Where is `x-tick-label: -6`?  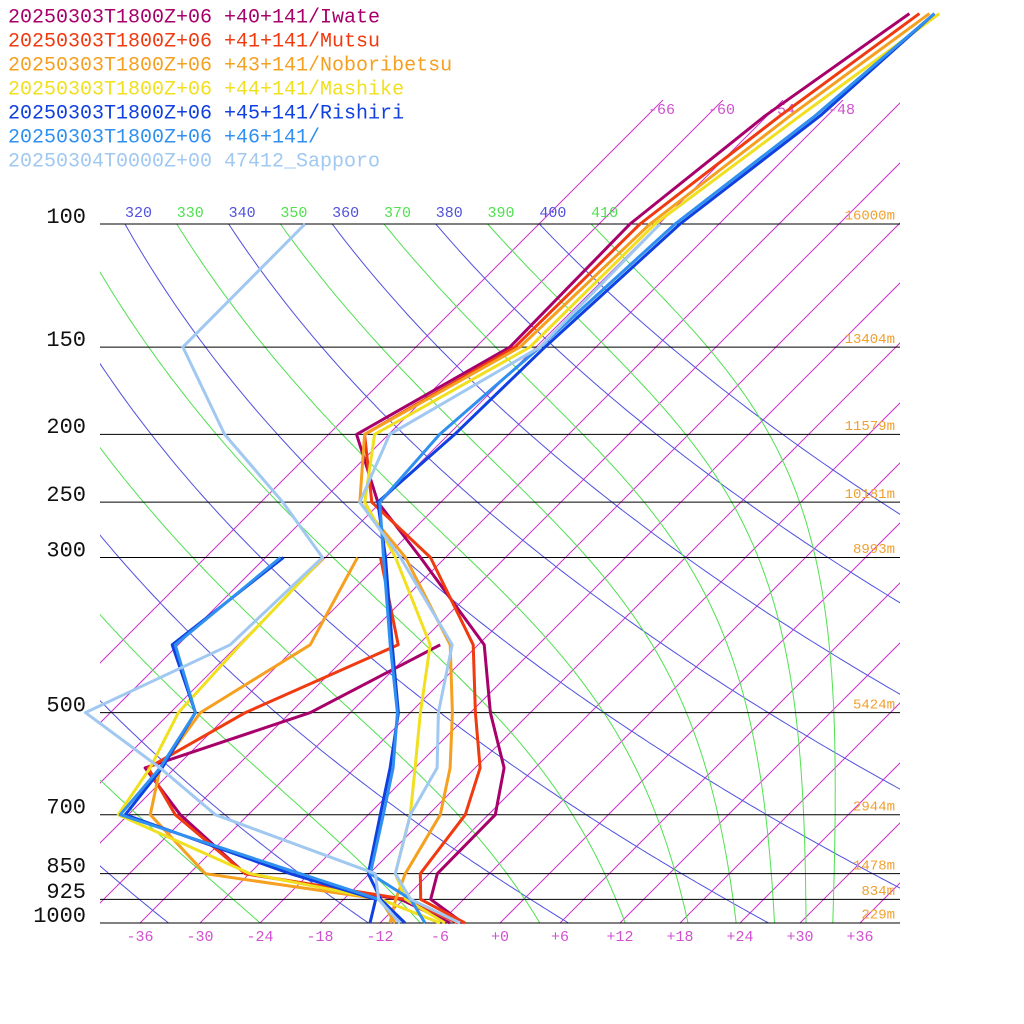 x-tick-label: -6 is located at coordinates (440, 937).